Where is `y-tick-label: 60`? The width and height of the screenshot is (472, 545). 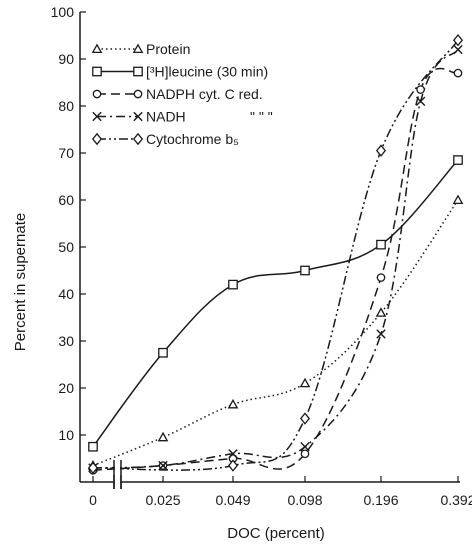
y-tick-label: 60 is located at coordinates (66, 200).